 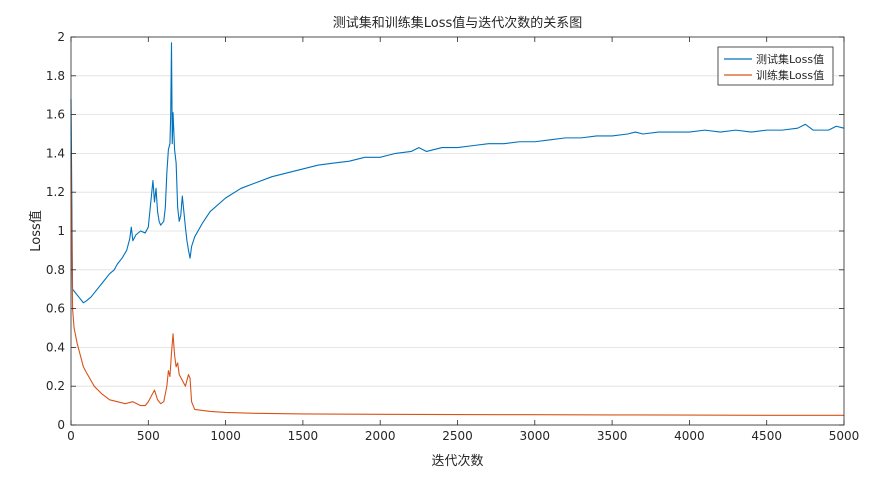 What do you see at coordinates (790, 59) in the screenshot?
I see `legend-label-test: 测试集Loss值` at bounding box center [790, 59].